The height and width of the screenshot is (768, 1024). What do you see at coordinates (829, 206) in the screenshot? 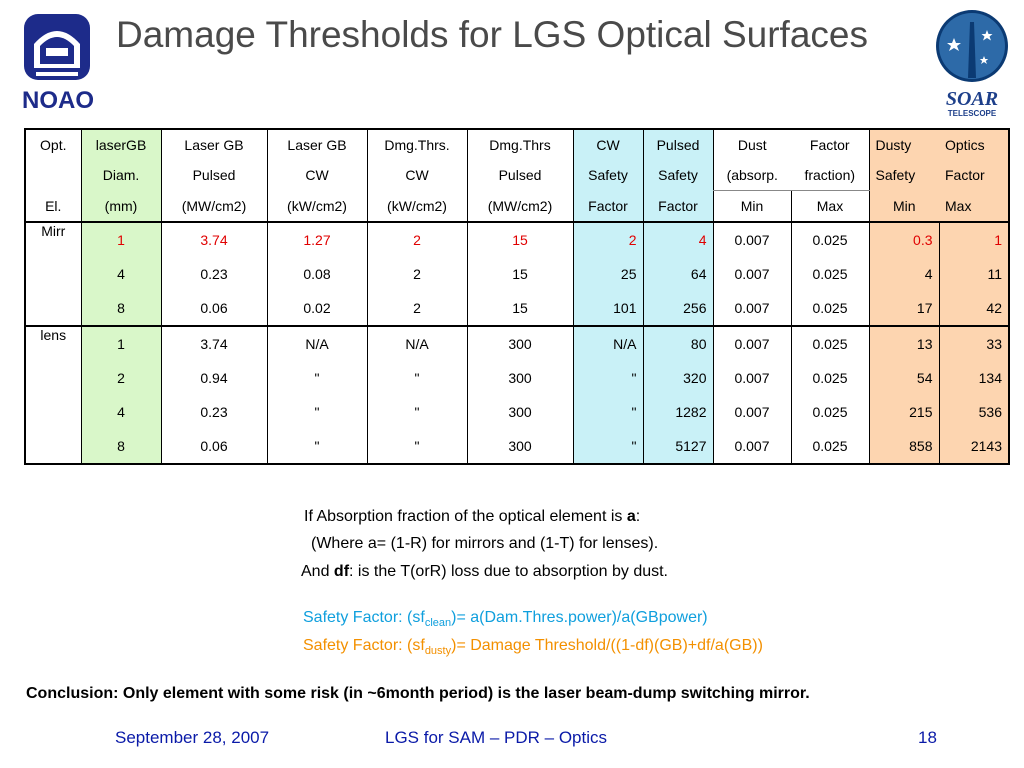
I see `header-cell: Max` at bounding box center [829, 206].